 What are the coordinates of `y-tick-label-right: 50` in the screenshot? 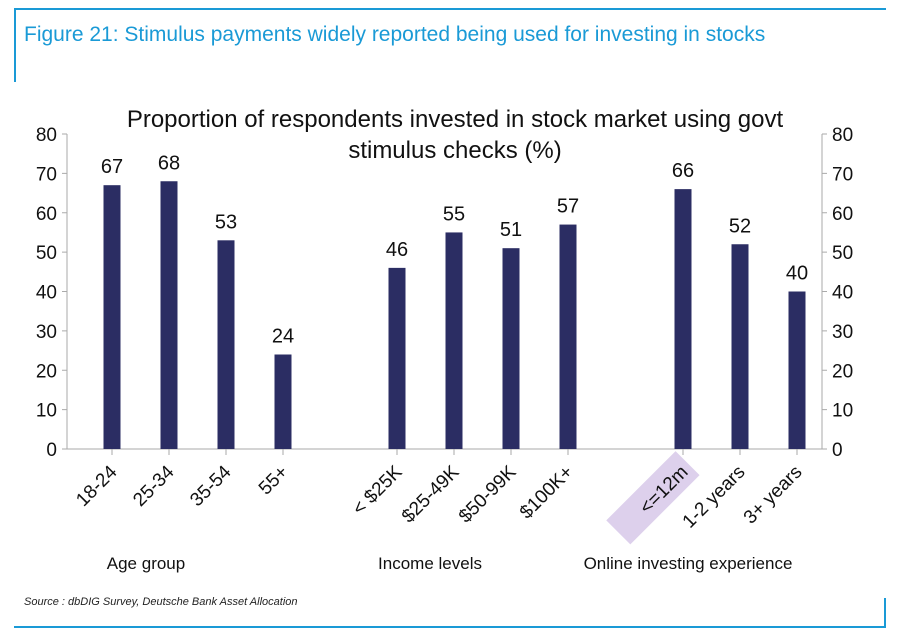 It's located at (842, 253).